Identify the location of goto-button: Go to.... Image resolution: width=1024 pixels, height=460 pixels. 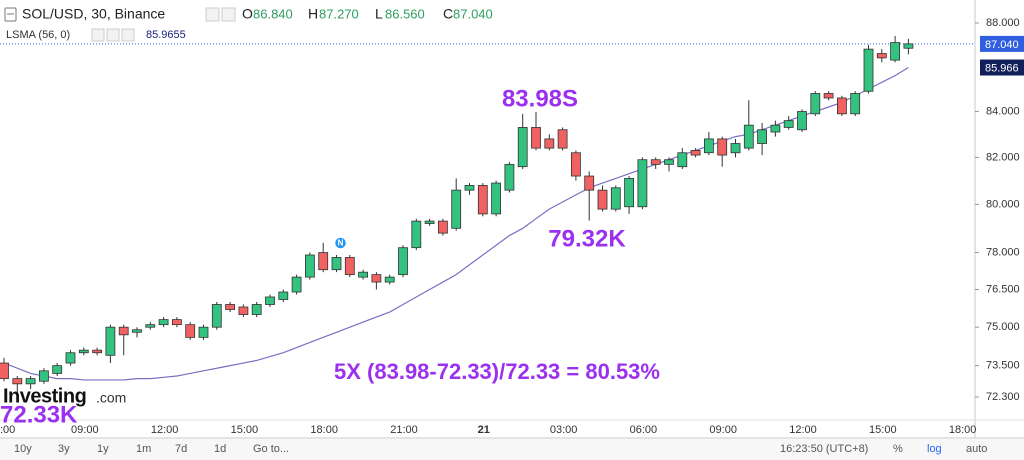
(271, 449).